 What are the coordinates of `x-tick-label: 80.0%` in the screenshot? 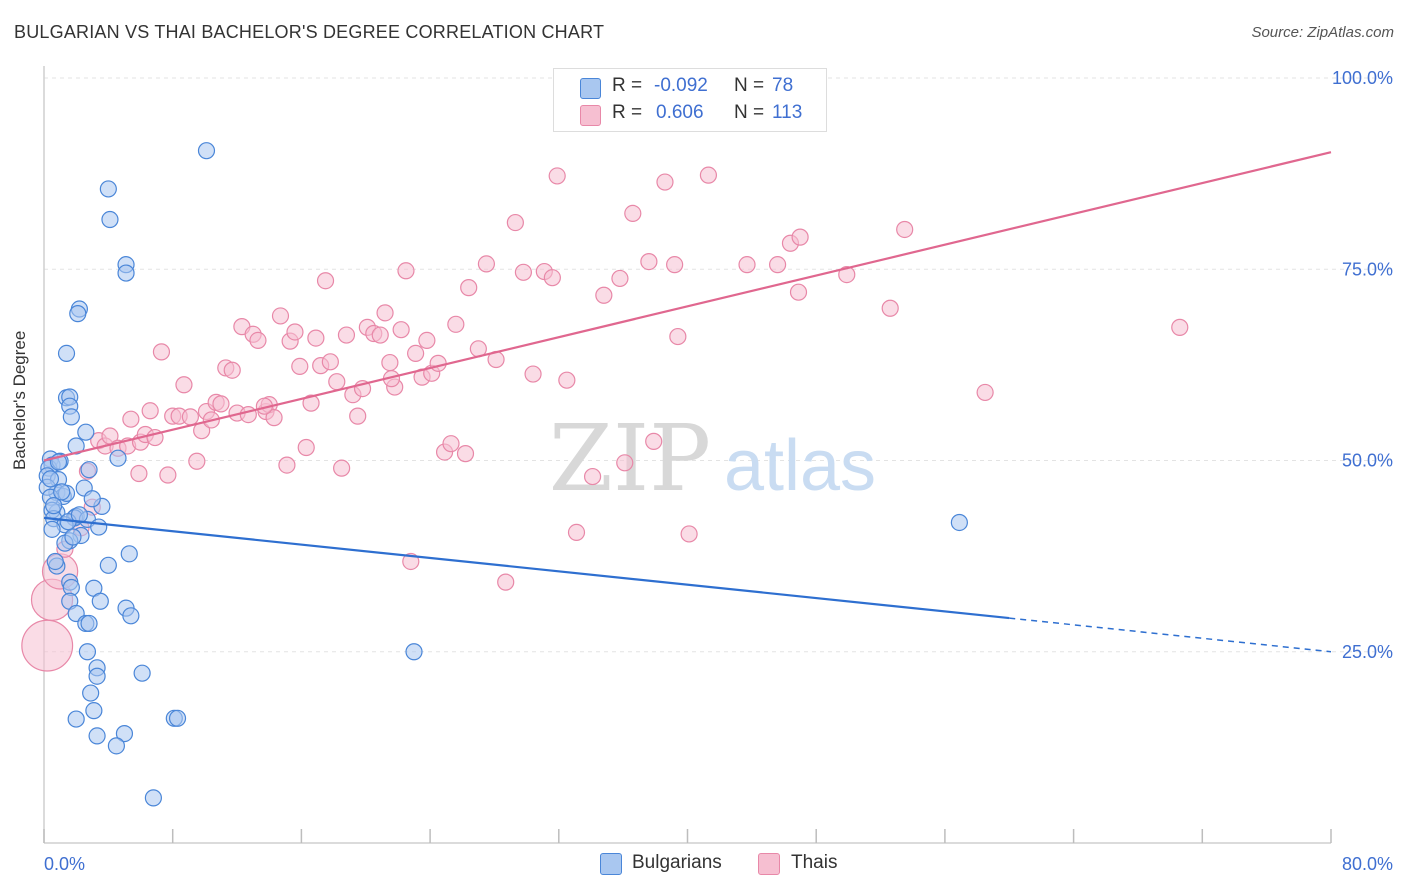 It's located at (1367, 864).